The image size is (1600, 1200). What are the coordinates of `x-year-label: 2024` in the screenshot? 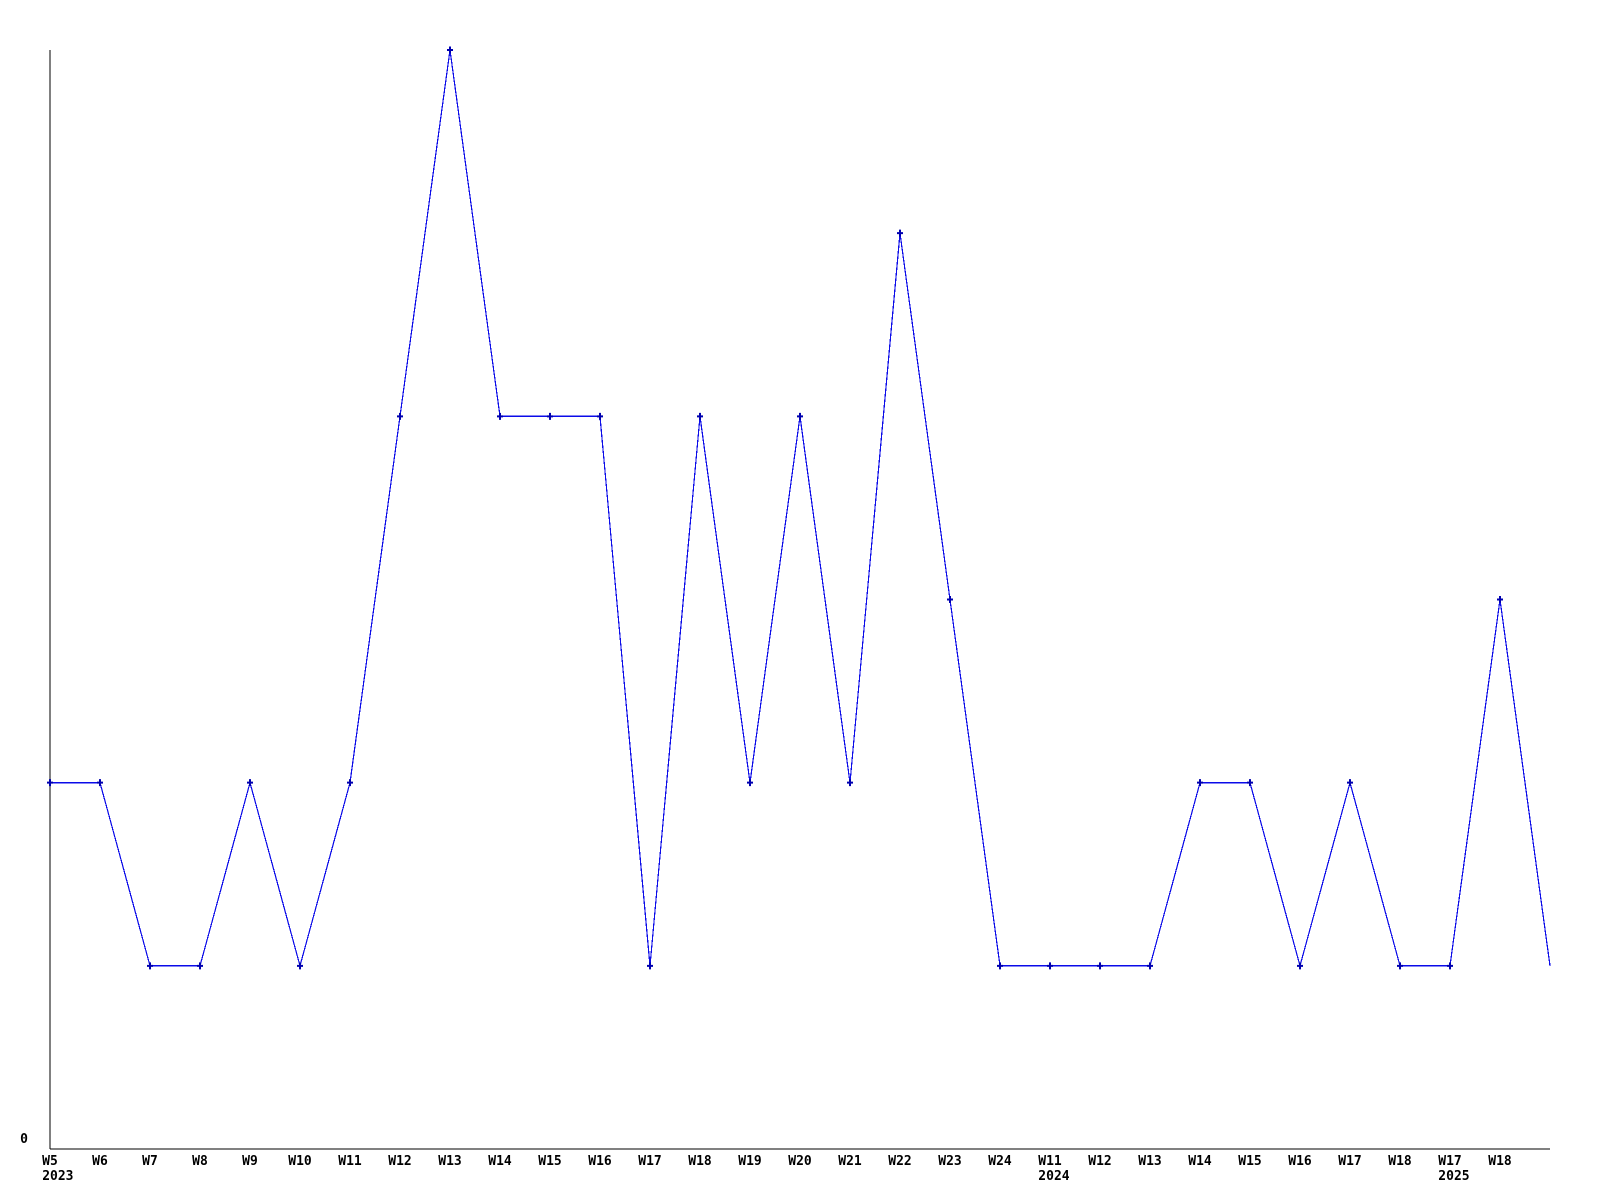 It's located at (1054, 1176).